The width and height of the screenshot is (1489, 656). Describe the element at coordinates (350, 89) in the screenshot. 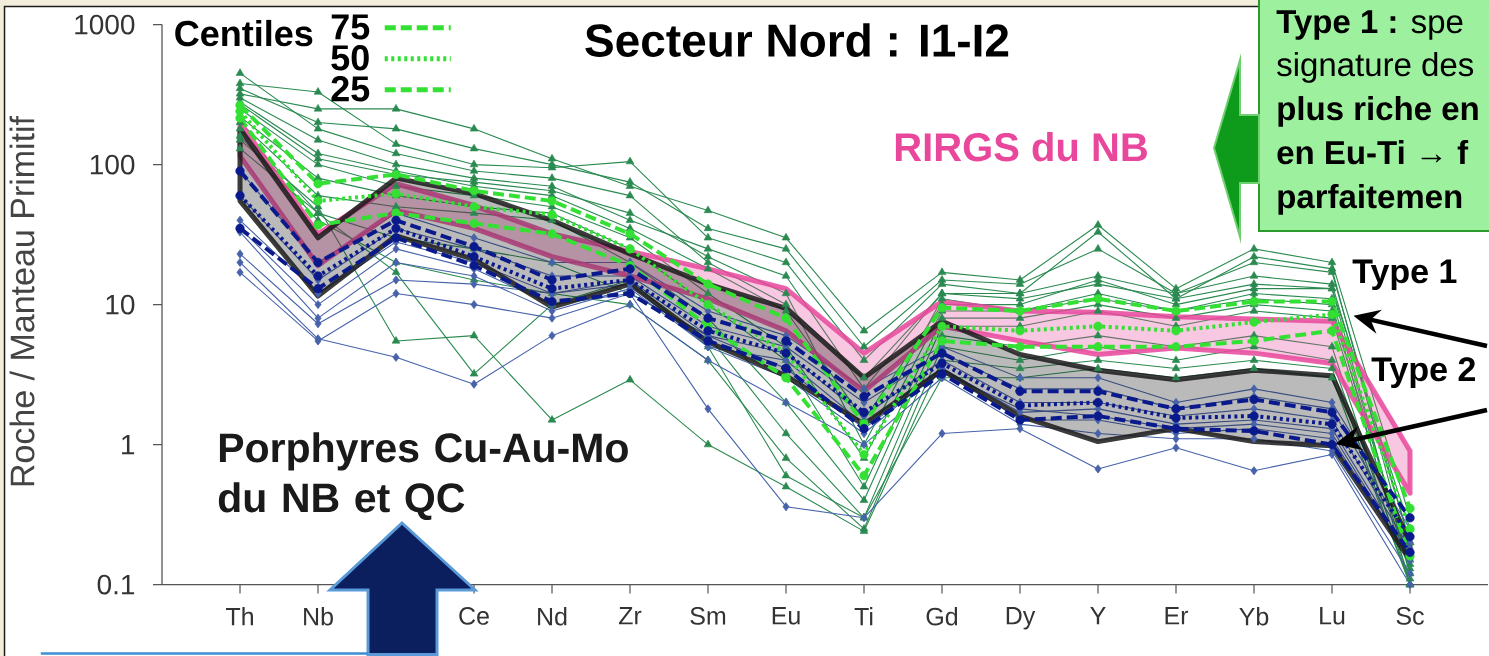

I see `legend-label: 25` at that location.